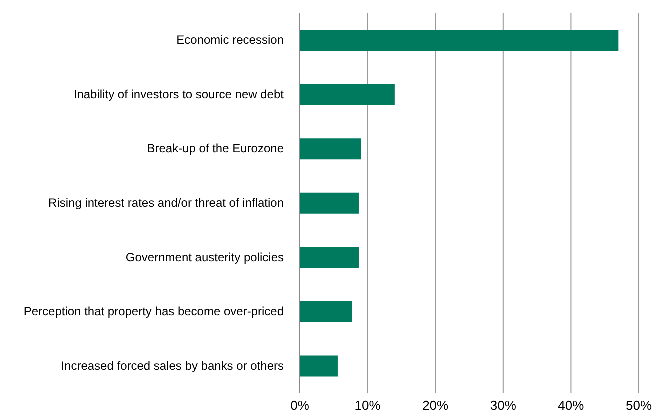  I want to click on x-tick-label: 50%, so click(639, 406).